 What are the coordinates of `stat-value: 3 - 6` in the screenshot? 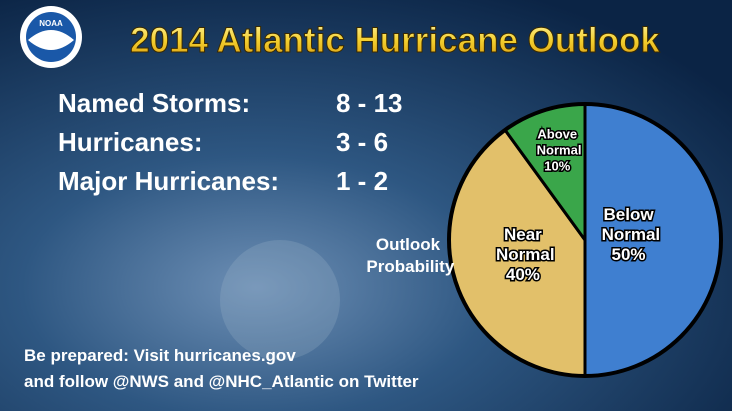 It's located at (362, 142).